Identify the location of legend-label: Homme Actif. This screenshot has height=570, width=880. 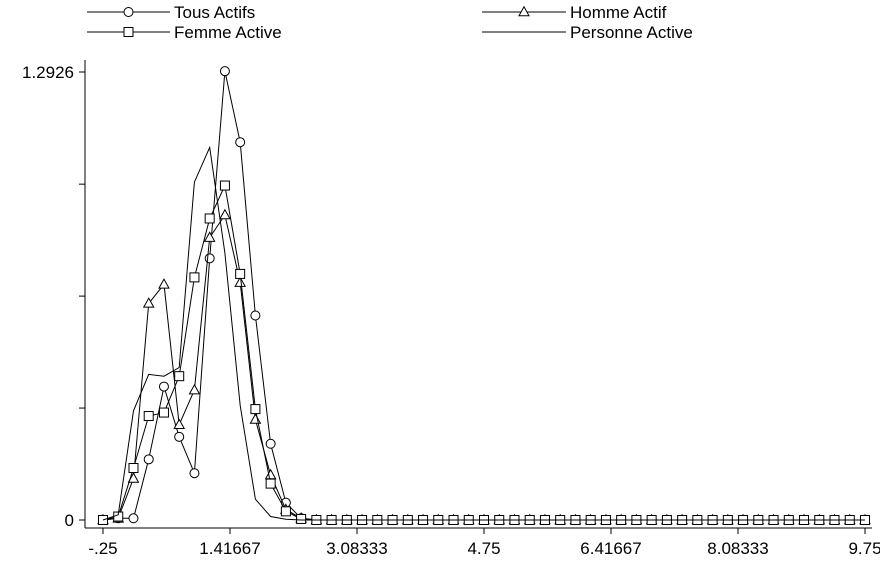
(618, 12).